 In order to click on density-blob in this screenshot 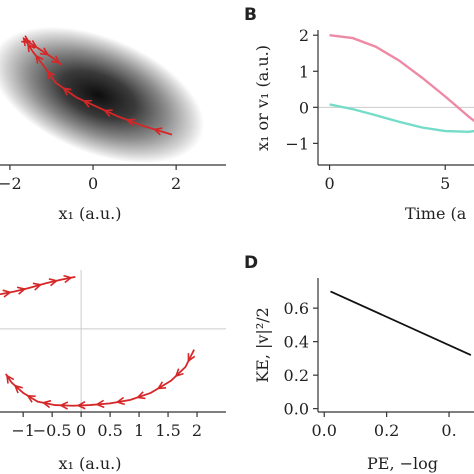, I will do `click(102, 95)`.